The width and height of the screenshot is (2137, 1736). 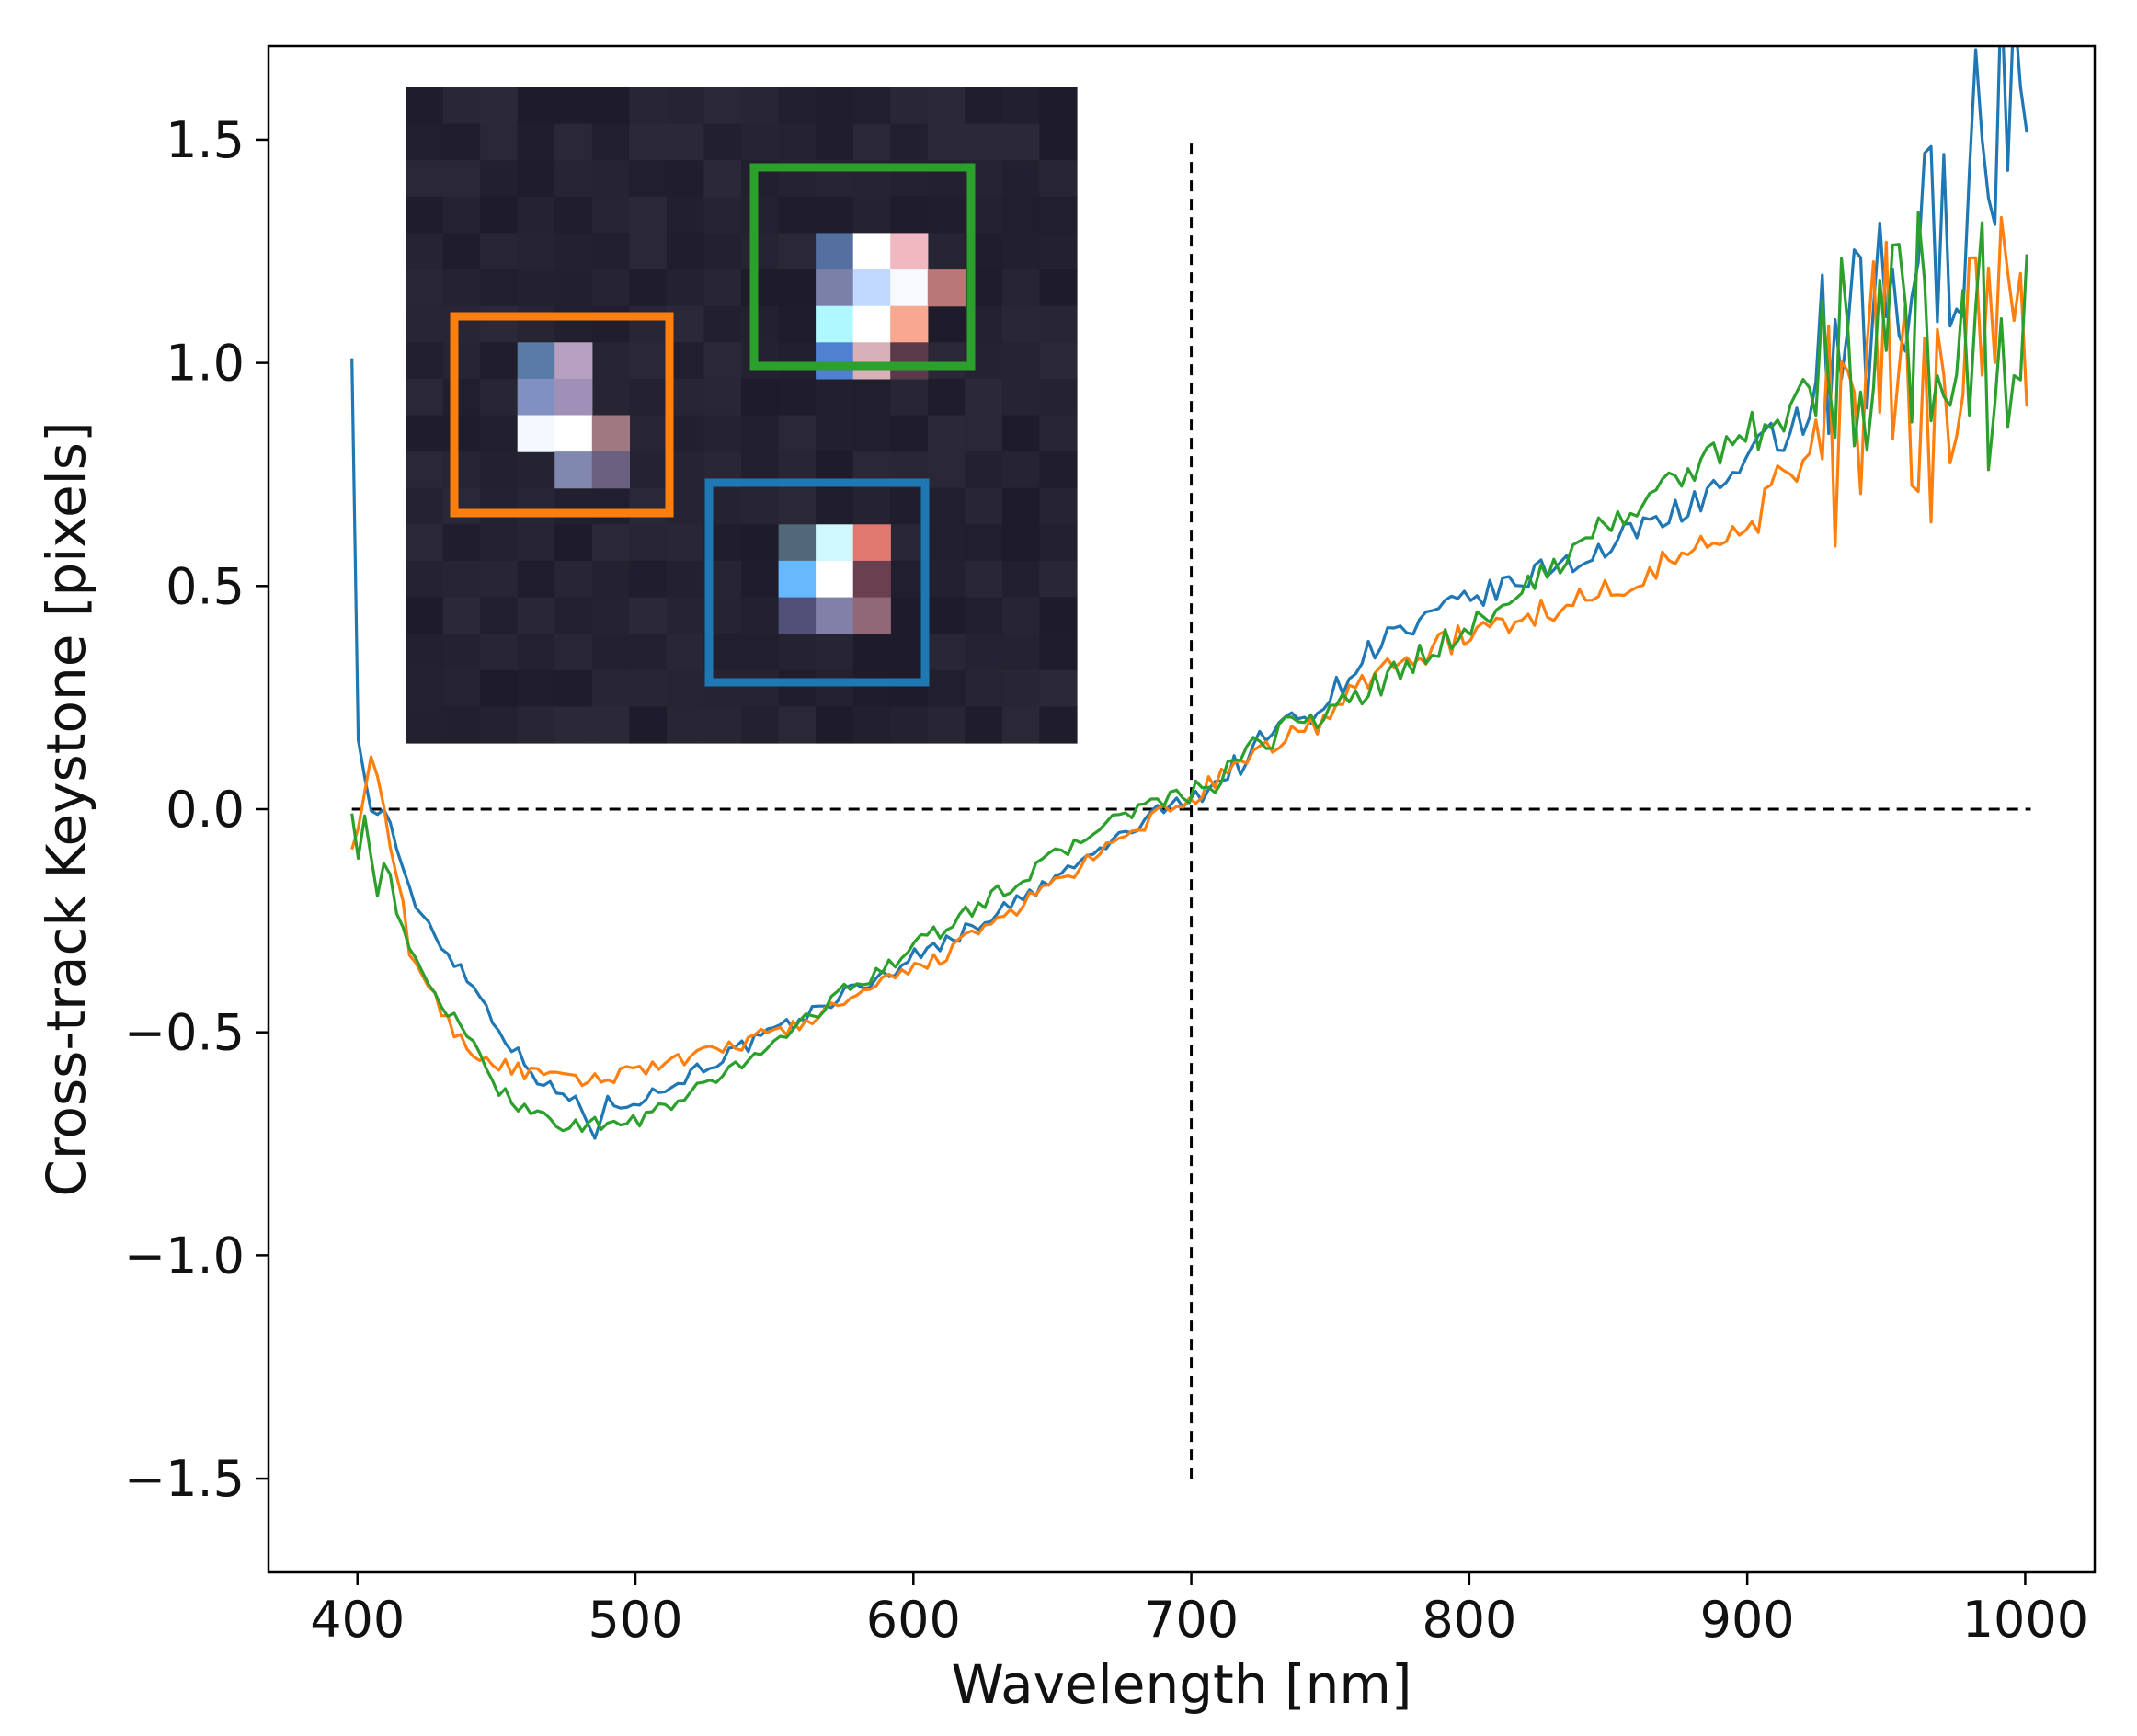 I want to click on x-tick-label: 1000, so click(x=2025, y=1620).